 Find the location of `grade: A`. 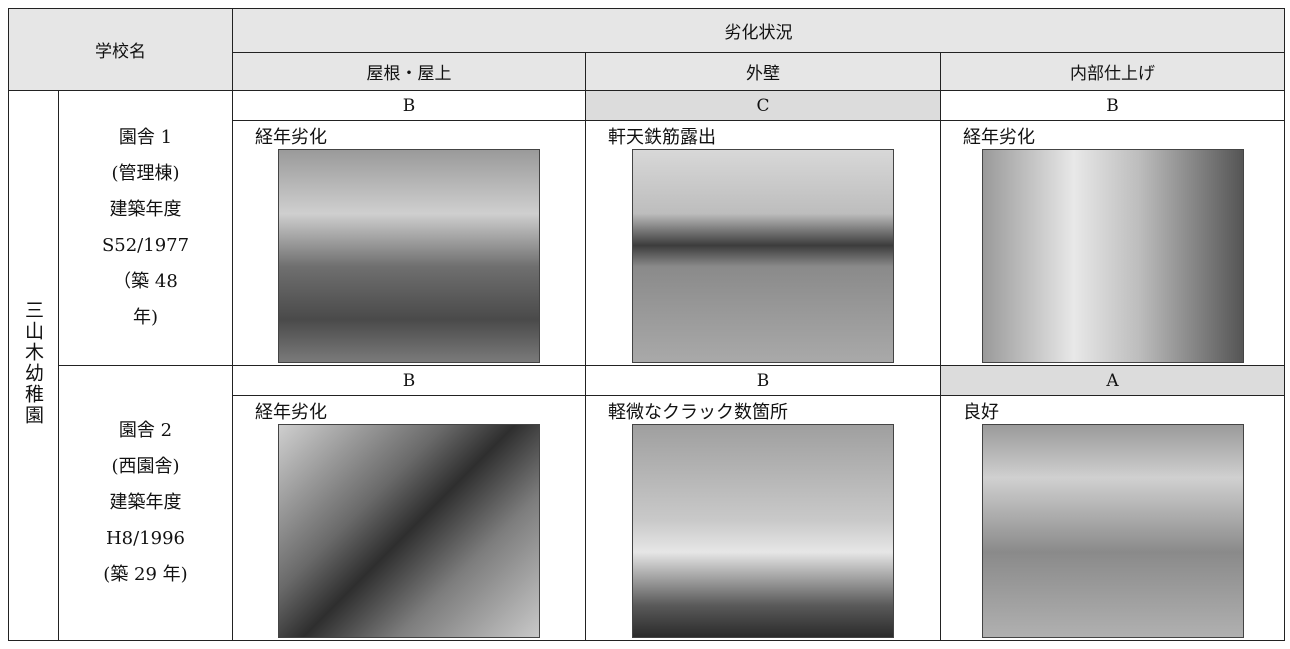

grade: A is located at coordinates (1112, 380).